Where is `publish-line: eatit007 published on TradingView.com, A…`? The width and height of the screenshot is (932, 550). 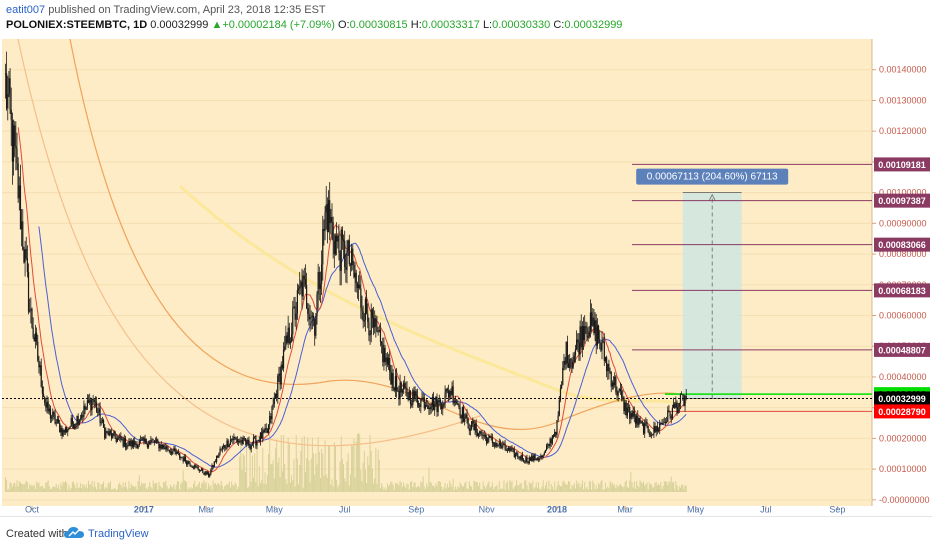
publish-line: eatit007 published on TradingView.com, A… is located at coordinates (166, 10).